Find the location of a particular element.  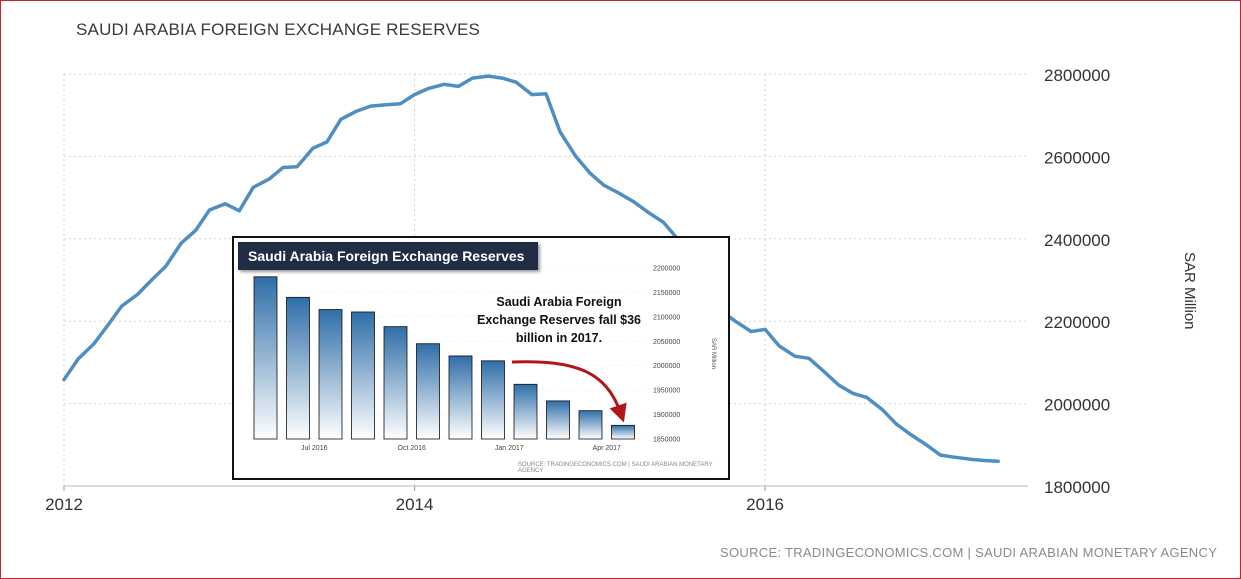

chart-title: SAUDI ARABIA FOREIGN EXCHANGE RESERVES is located at coordinates (278, 29).